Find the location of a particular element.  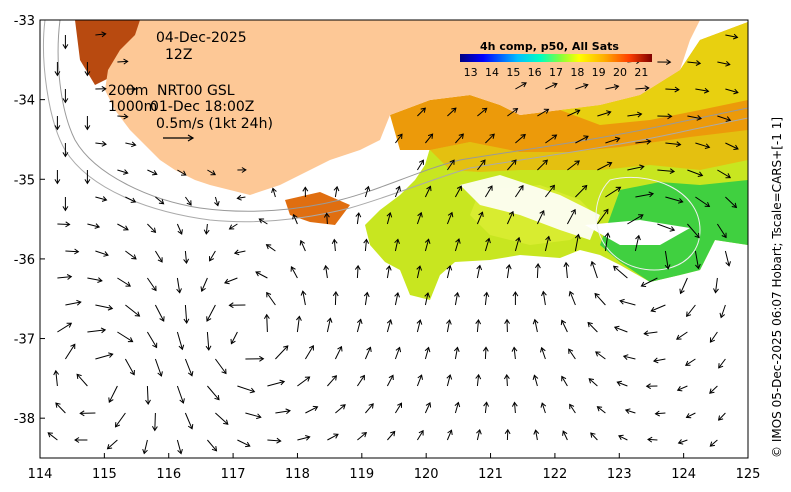

sst-patch-orange-west is located at coordinates (317, 208).